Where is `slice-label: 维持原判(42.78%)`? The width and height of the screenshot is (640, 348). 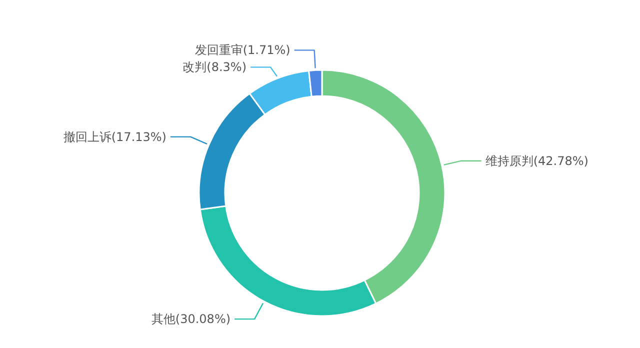 slice-label: 维持原判(42.78%) is located at coordinates (536, 161).